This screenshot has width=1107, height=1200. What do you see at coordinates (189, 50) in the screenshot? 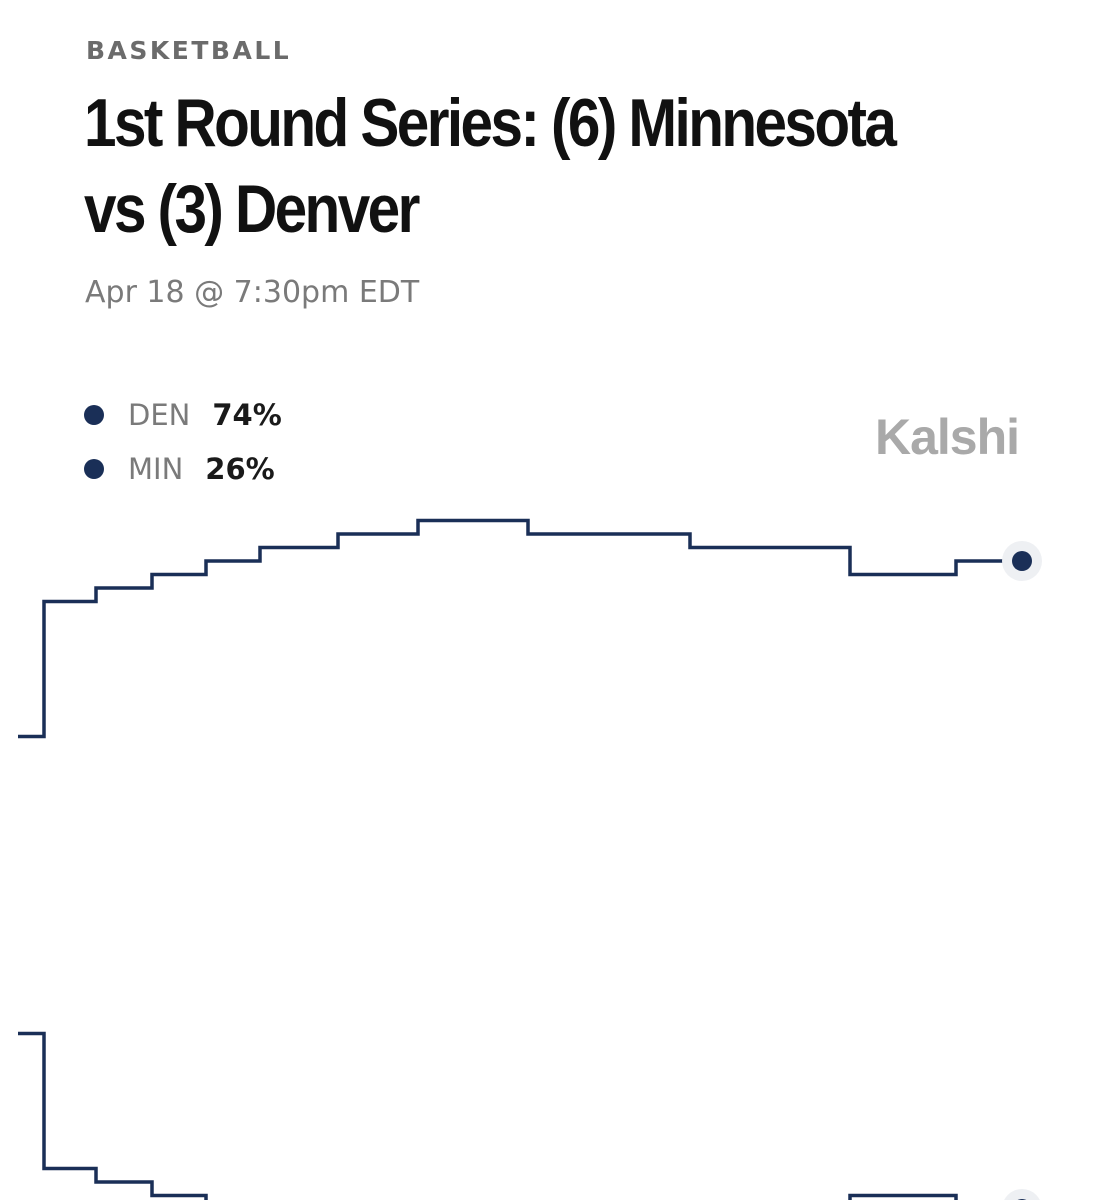
I see `category-label: BASKETBALL` at bounding box center [189, 50].